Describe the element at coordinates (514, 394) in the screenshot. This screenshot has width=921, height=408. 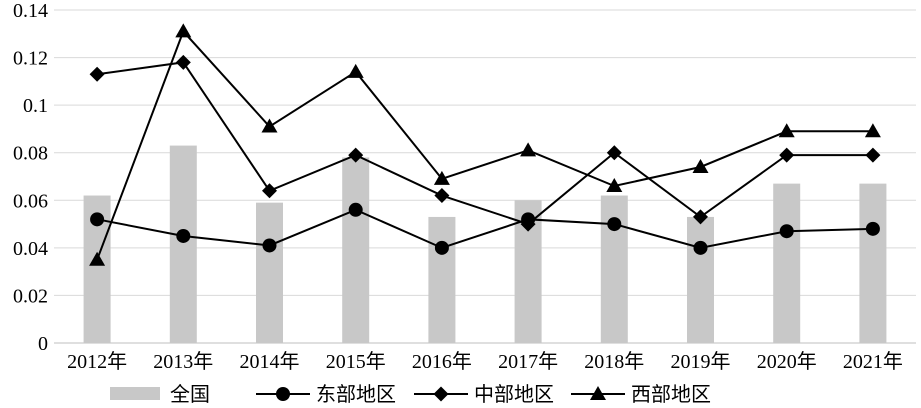
I see `legend-label: 中部地区` at that location.